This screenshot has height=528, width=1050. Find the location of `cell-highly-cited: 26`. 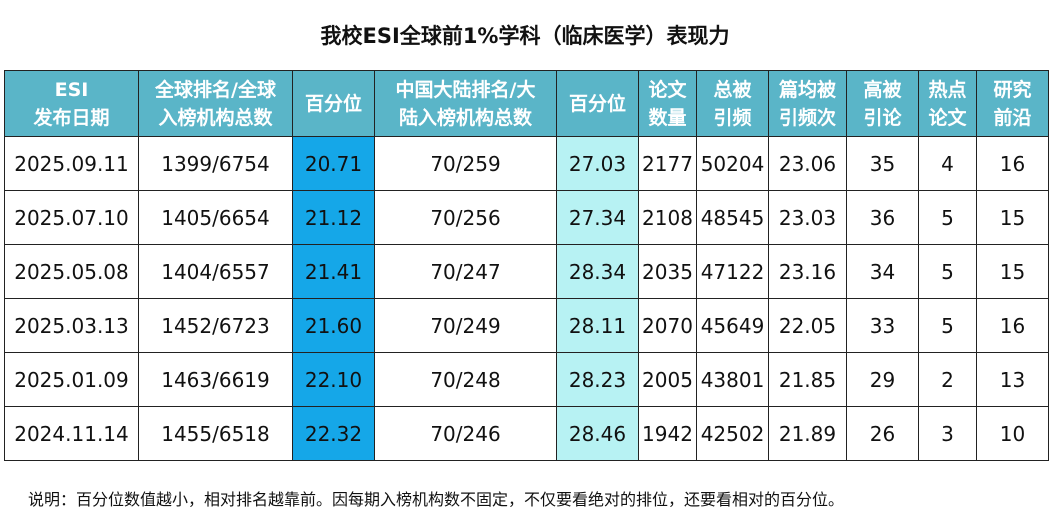

cell-highly-cited: 26 is located at coordinates (882, 433).